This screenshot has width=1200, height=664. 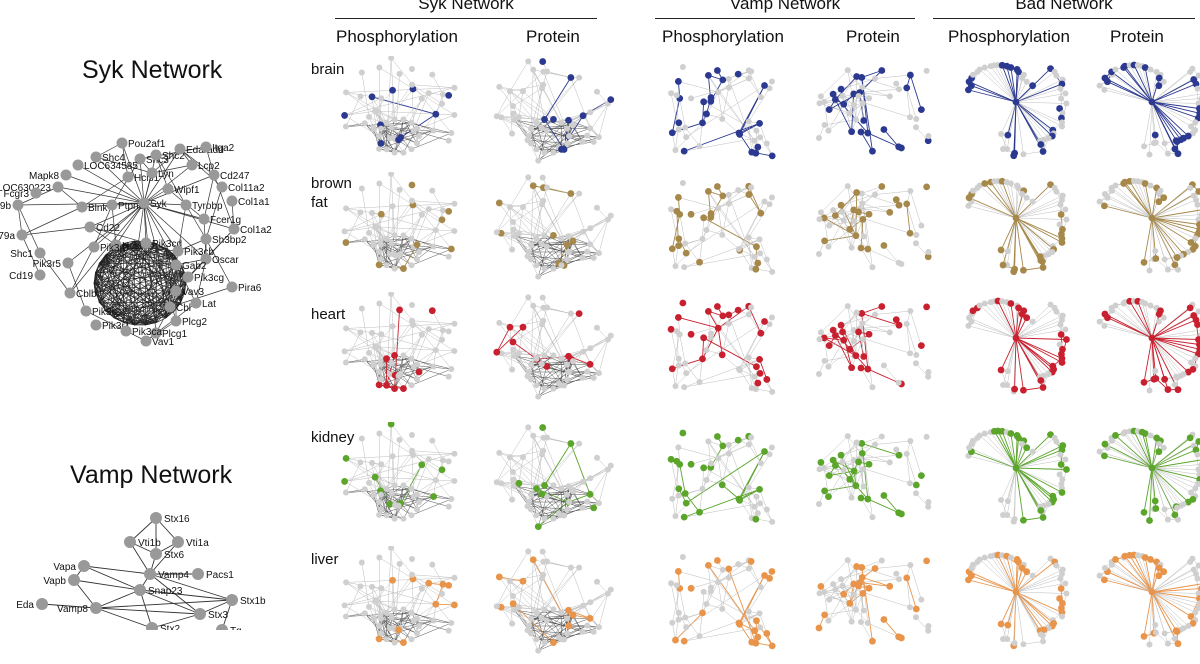 I want to click on syk-node-label: Syk, so click(x=159, y=204).